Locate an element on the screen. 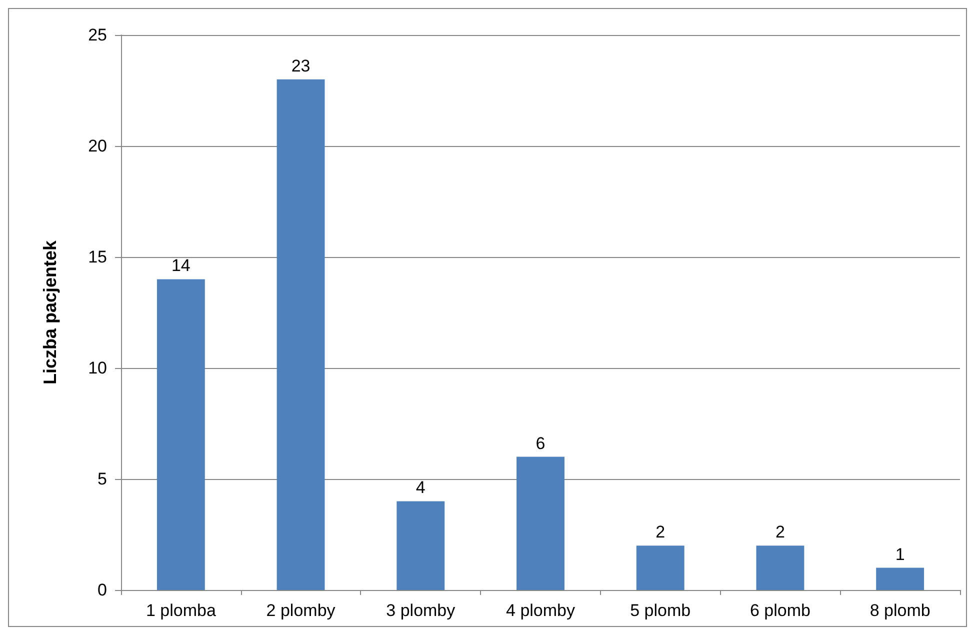 This screenshot has width=975, height=635. data-label: 6 is located at coordinates (541, 443).